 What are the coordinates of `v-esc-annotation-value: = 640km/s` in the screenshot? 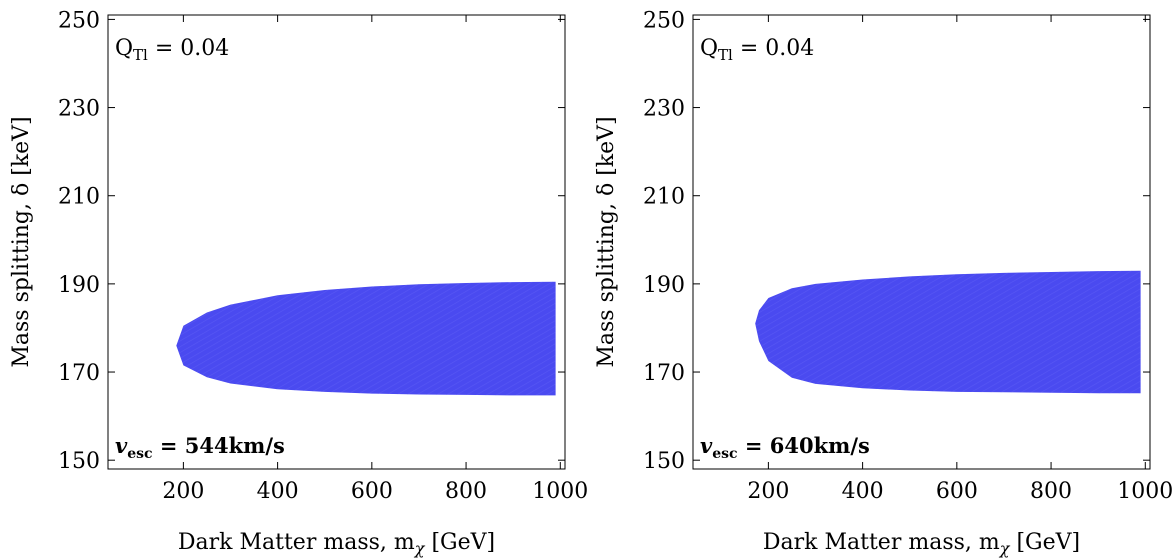 It's located at (807, 445).